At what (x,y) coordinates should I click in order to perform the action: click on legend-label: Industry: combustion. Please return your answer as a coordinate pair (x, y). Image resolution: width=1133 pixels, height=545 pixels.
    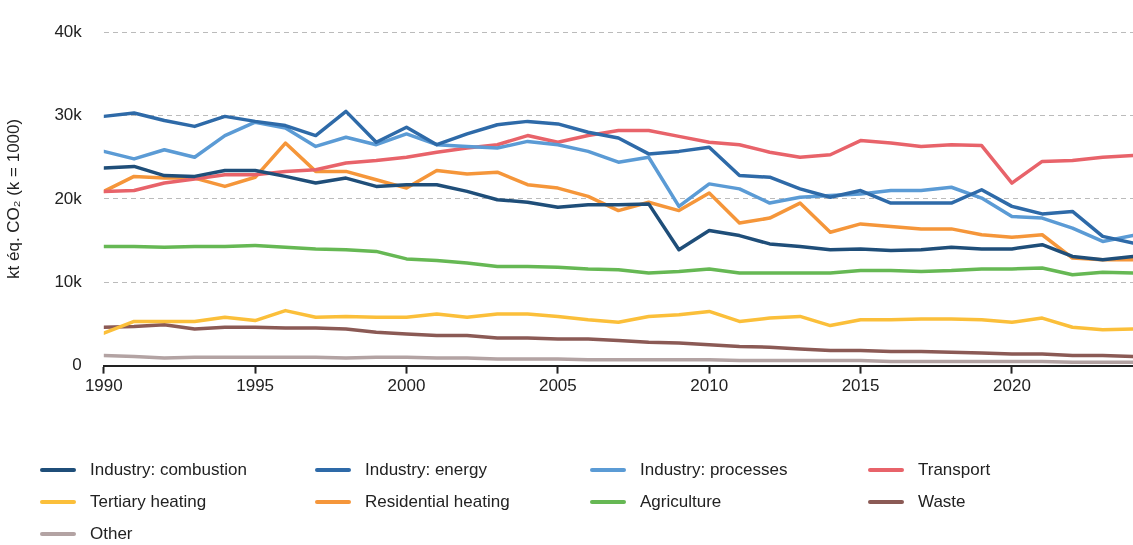
    Looking at the image, I should click on (168, 470).